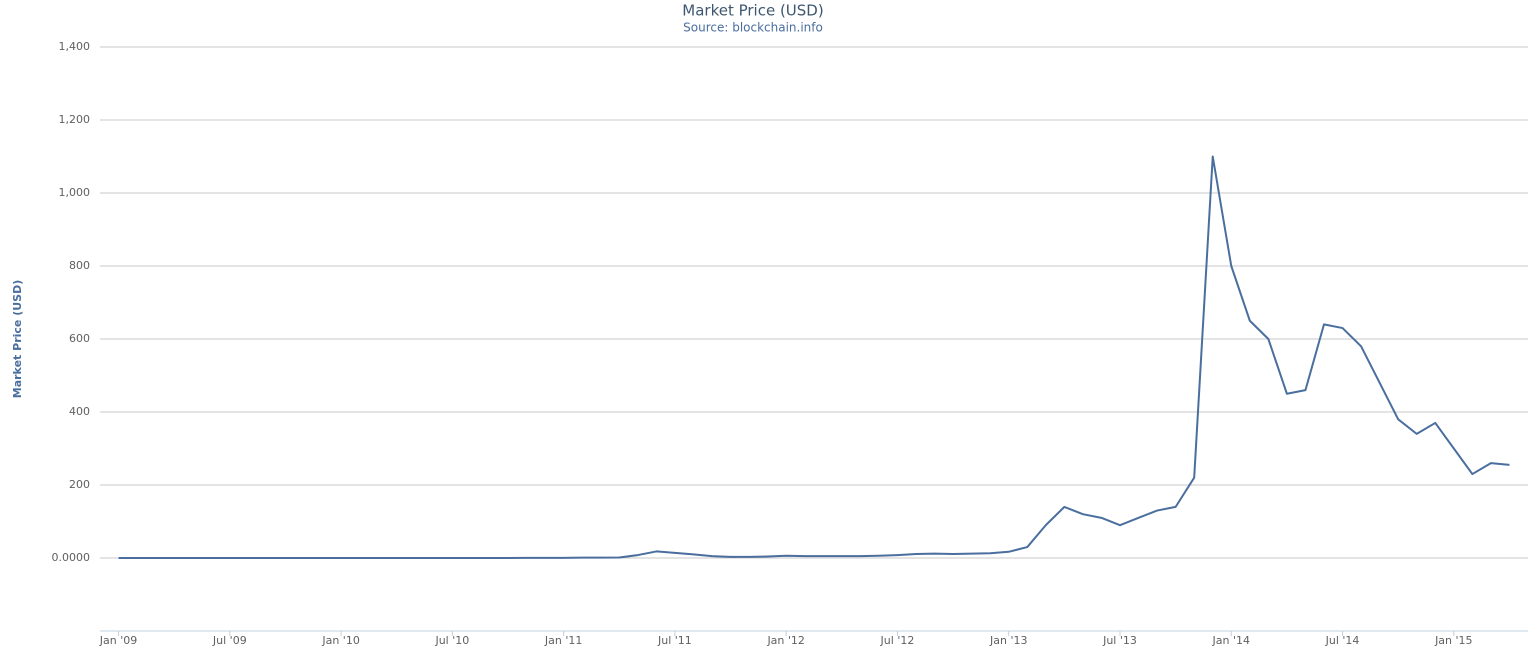 The width and height of the screenshot is (1538, 662). What do you see at coordinates (75, 46) in the screenshot?
I see `y-tick-label: 1,400` at bounding box center [75, 46].